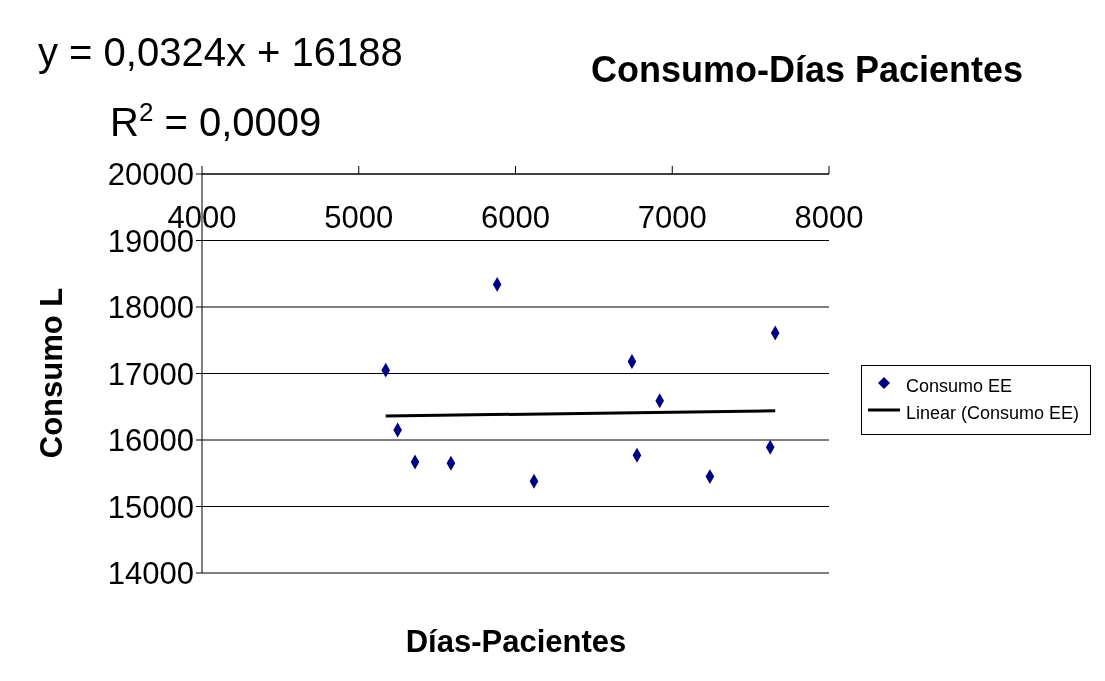 The image size is (1105, 681). What do you see at coordinates (807, 69) in the screenshot?
I see `chart-title: Consumo-Días Pacientes` at bounding box center [807, 69].